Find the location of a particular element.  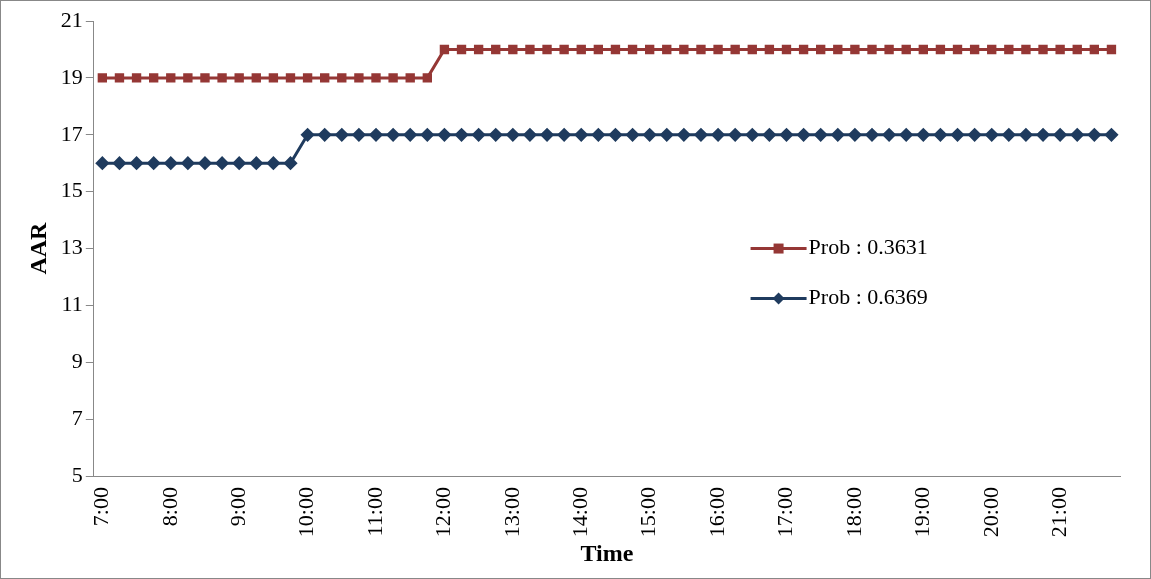

x-tick-label: 15:00 is located at coordinates (648, 512).